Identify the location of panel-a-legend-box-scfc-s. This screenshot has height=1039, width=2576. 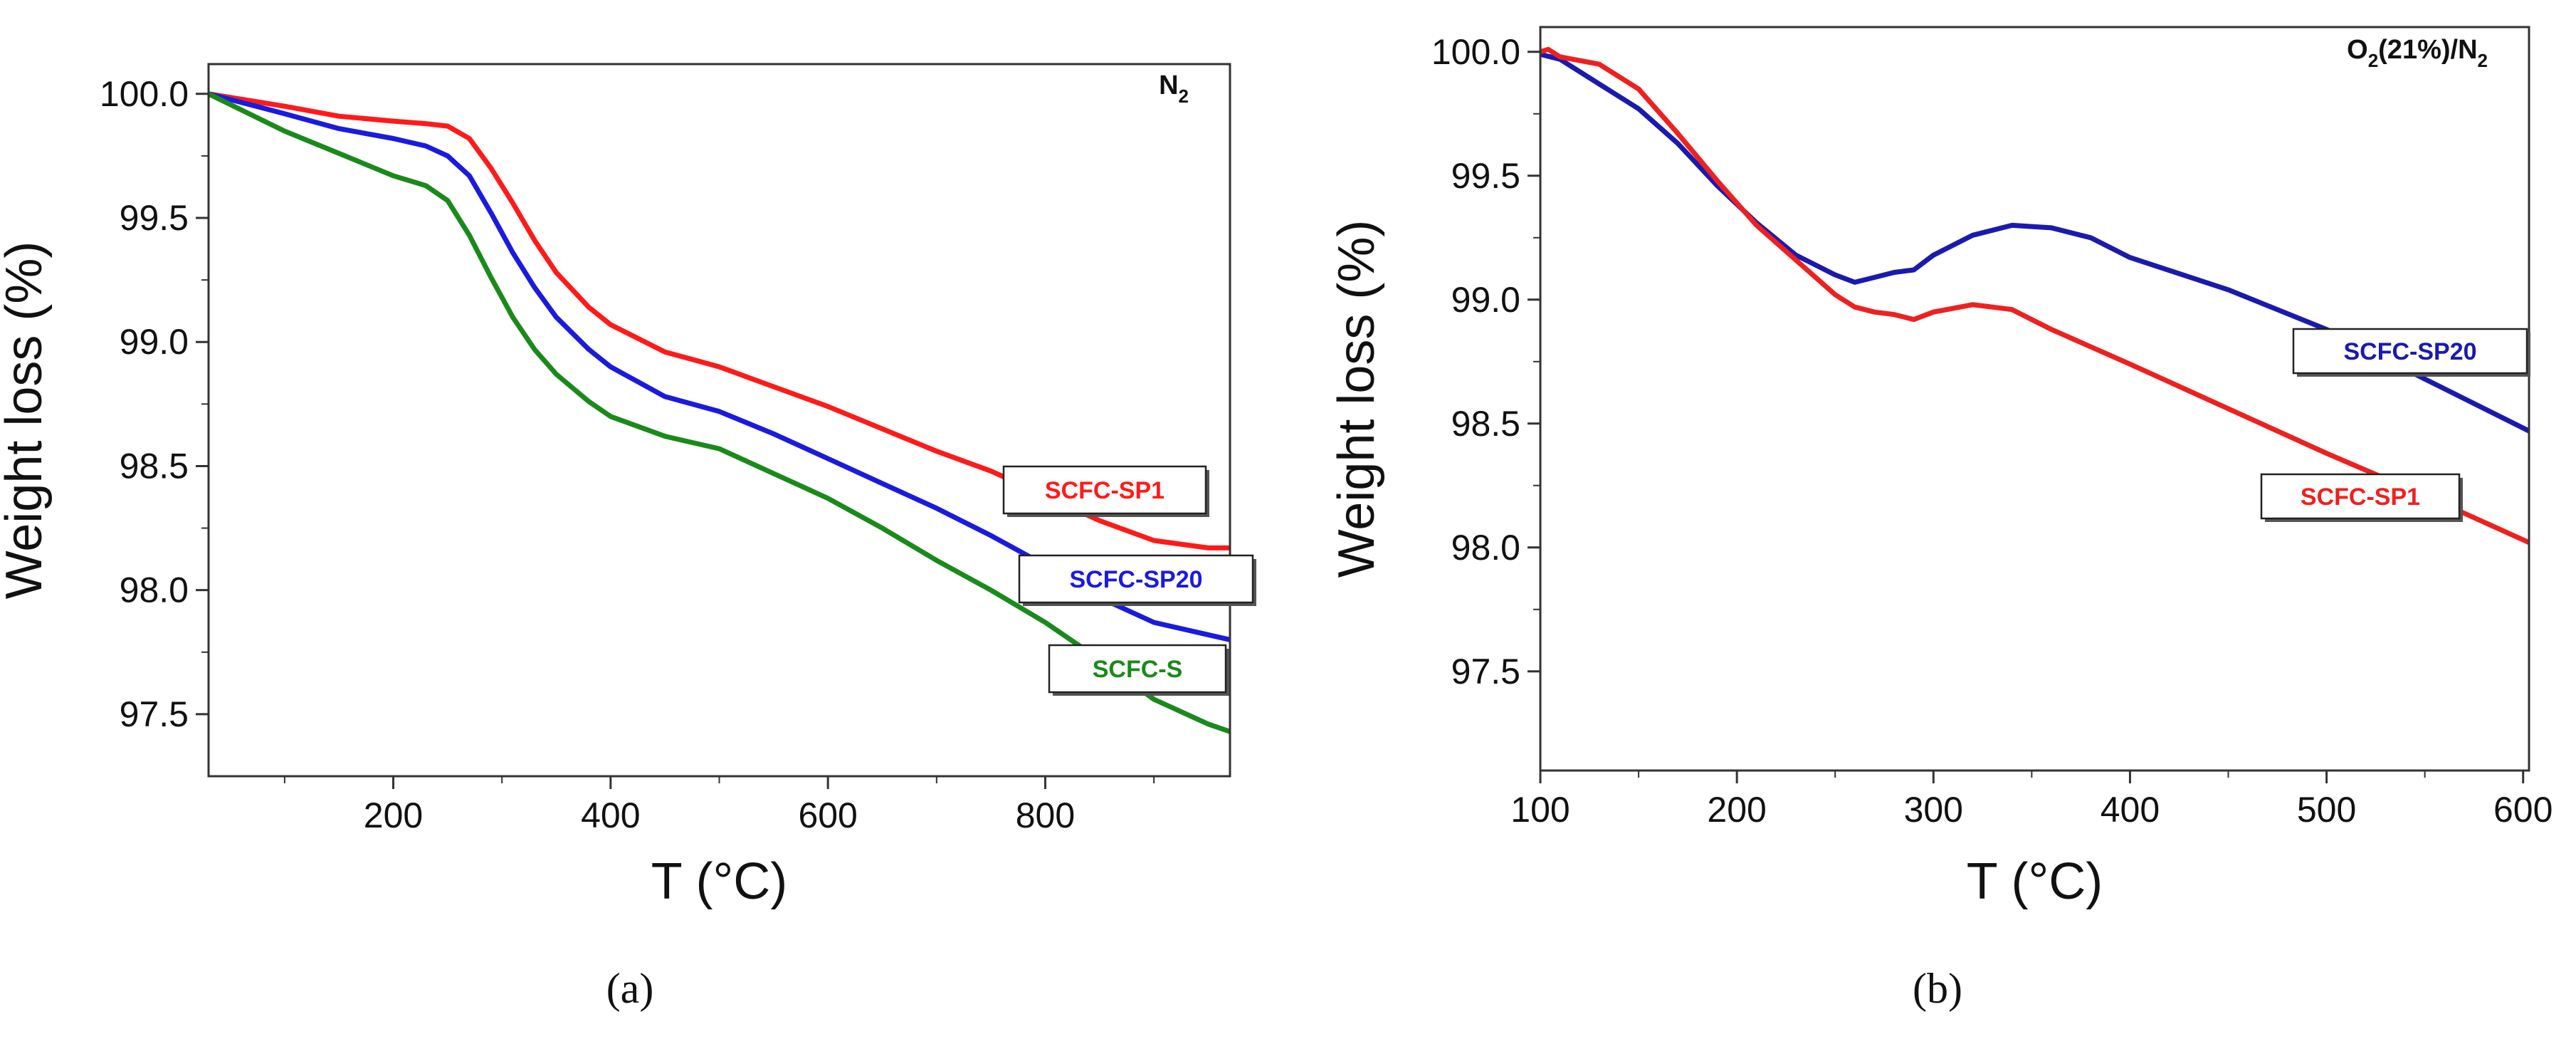
(1137, 669).